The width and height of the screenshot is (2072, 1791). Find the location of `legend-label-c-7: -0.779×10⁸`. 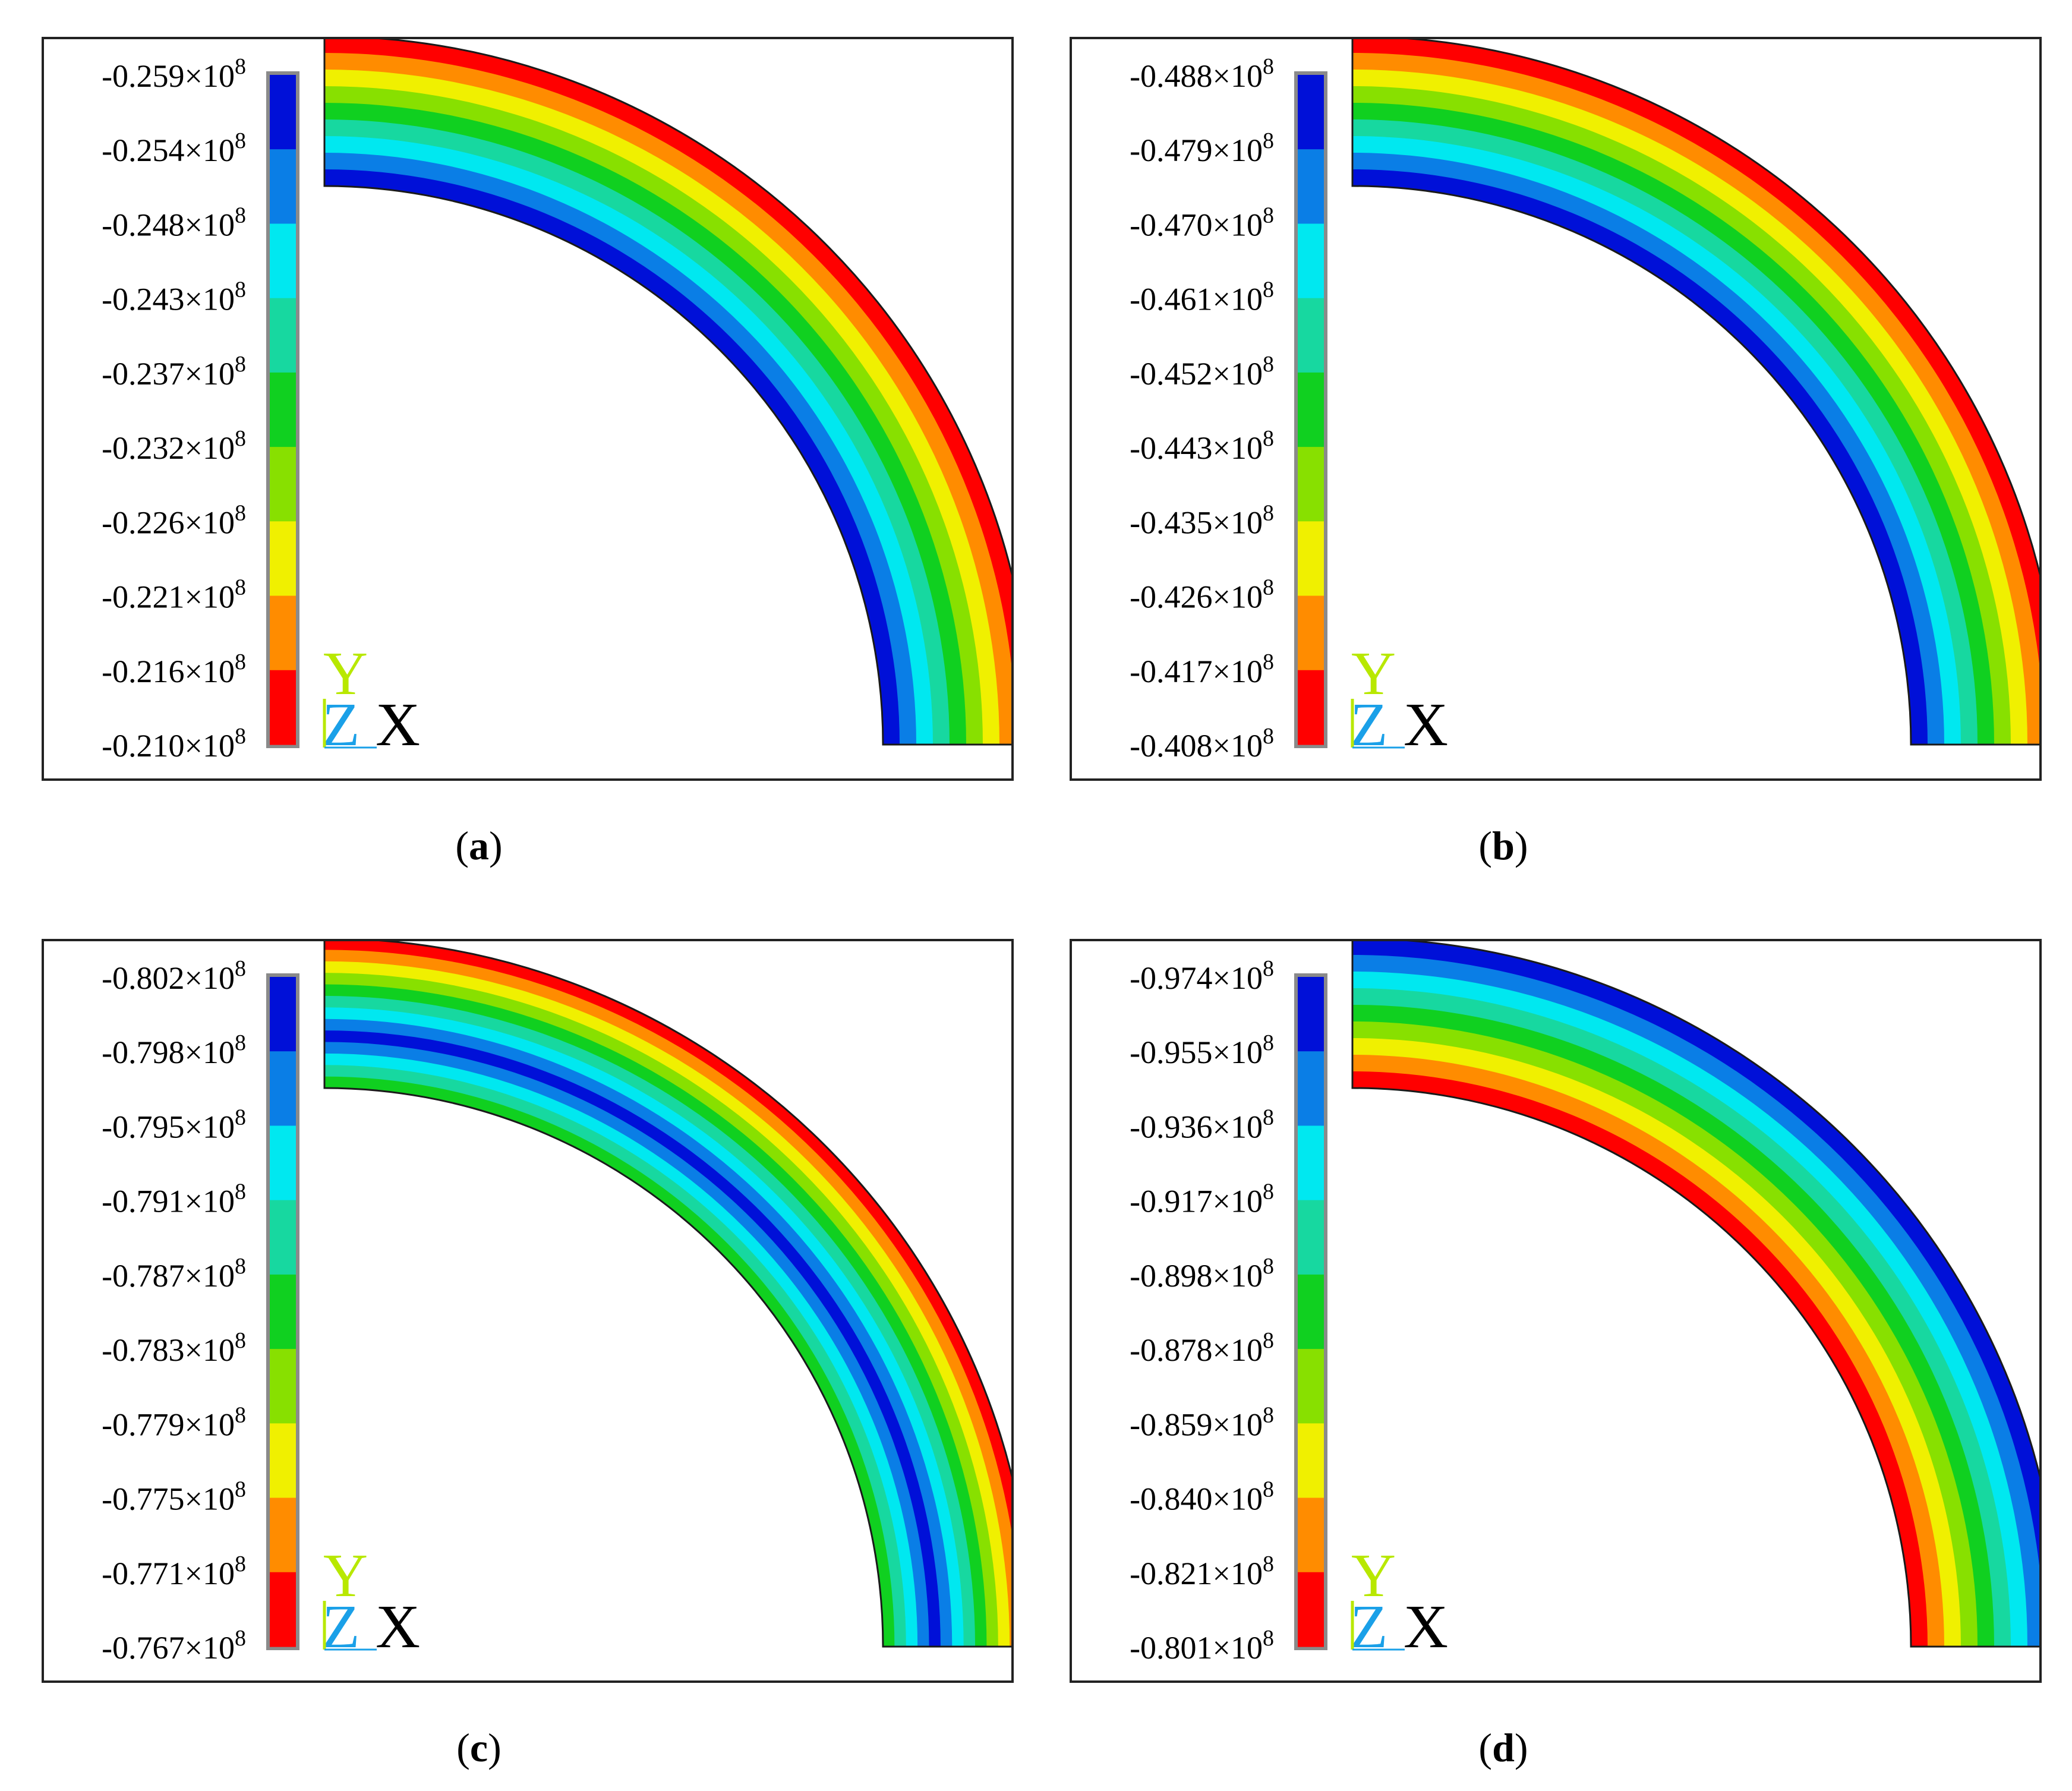

legend-label-c-7: -0.779×10⁸ is located at coordinates (174, 1422).